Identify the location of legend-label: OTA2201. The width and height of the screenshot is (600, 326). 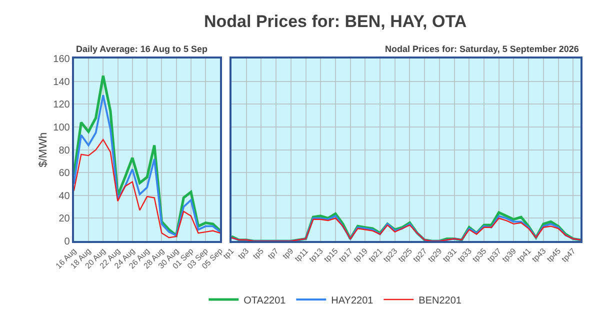
(265, 300).